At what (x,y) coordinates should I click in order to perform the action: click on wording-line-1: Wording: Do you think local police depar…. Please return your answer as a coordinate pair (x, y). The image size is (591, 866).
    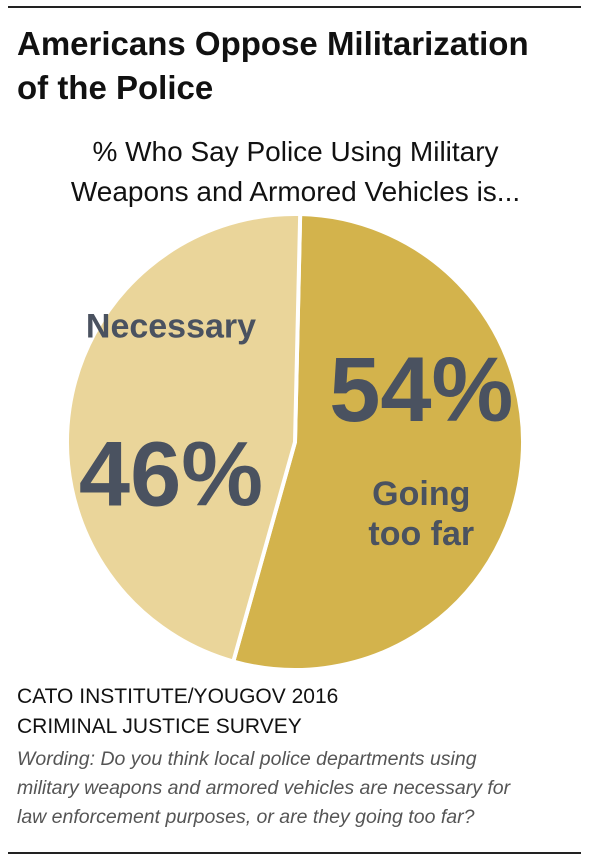
    Looking at the image, I should click on (247, 759).